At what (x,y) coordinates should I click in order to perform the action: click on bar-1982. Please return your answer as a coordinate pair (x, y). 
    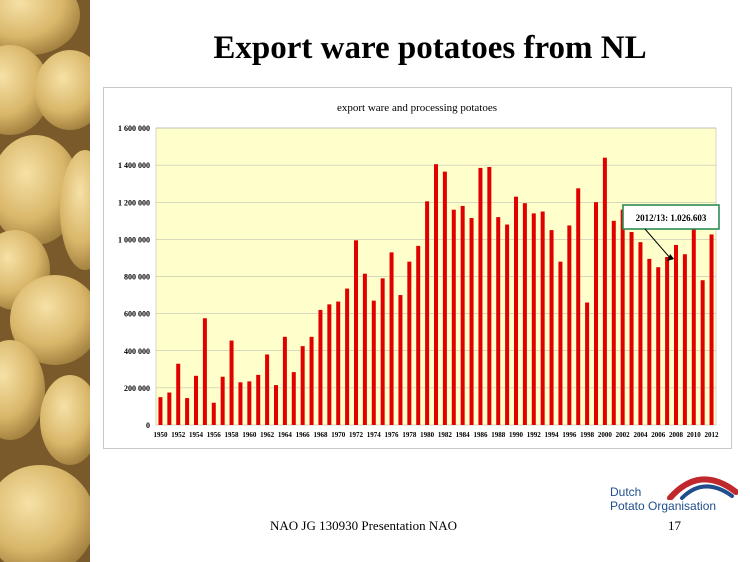
    Looking at the image, I should click on (444, 298).